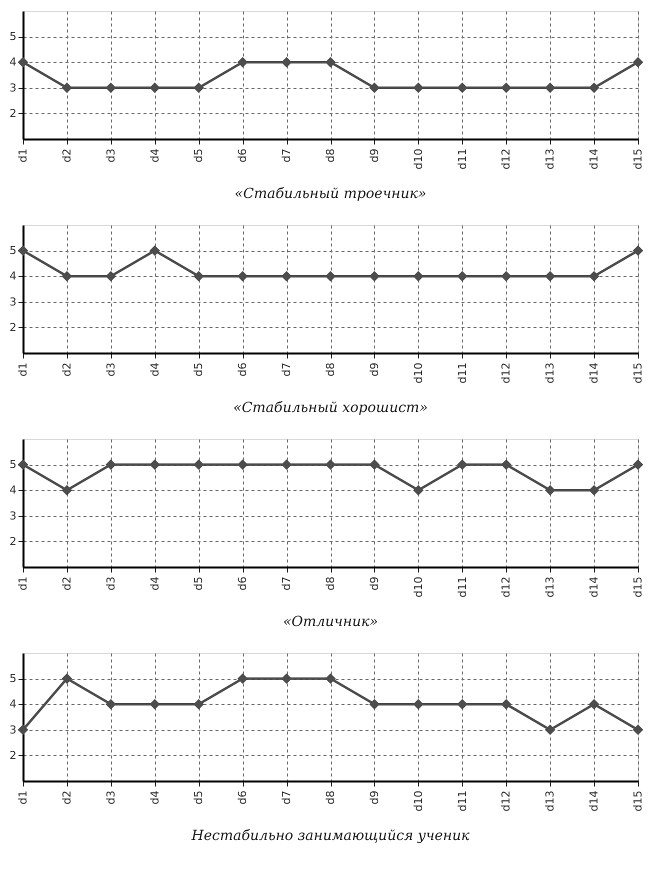 The width and height of the screenshot is (659, 892). I want to click on text: «Стабильный хорошист», so click(330, 408).